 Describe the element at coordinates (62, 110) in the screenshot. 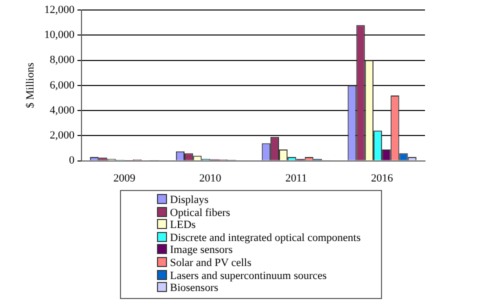

I see `y-tick-label: 4,000` at that location.